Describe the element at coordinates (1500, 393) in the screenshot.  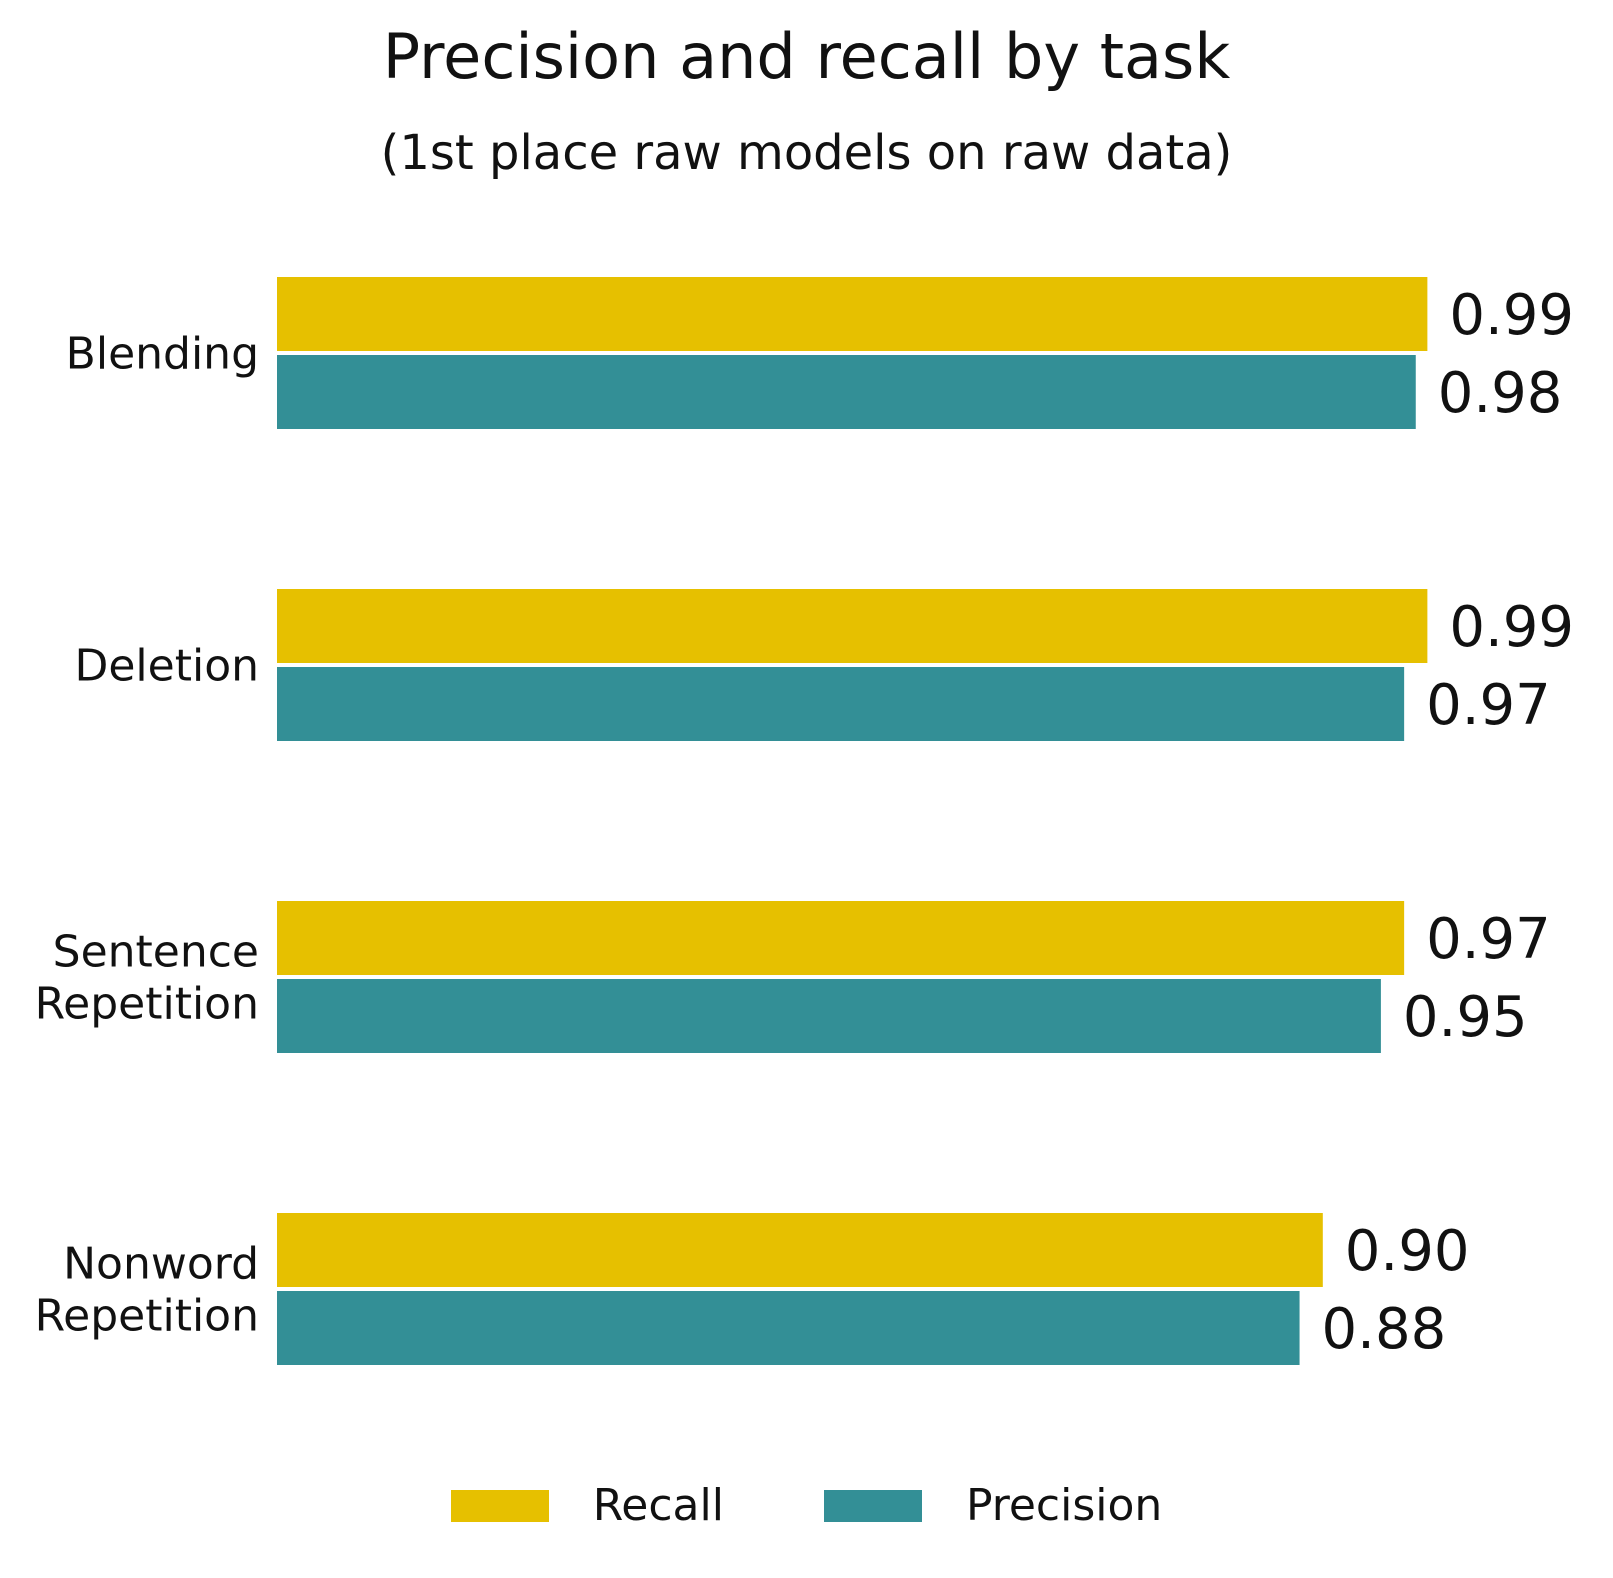
I see `data-label-precision-0: 0.98` at that location.